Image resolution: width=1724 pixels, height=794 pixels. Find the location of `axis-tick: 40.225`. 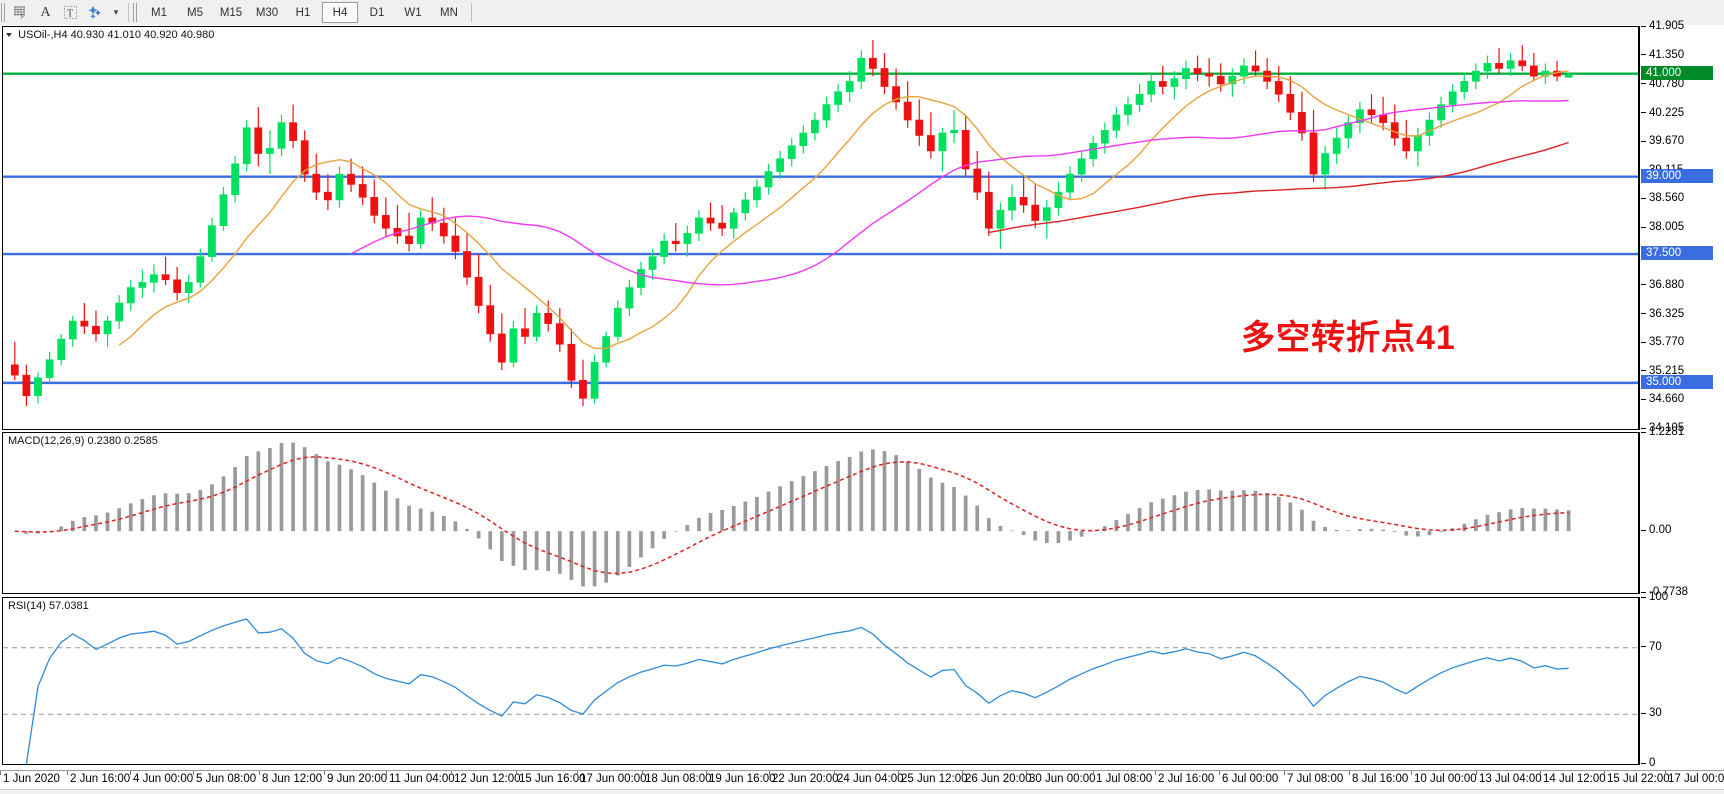

axis-tick: 40.225 is located at coordinates (1662, 113).